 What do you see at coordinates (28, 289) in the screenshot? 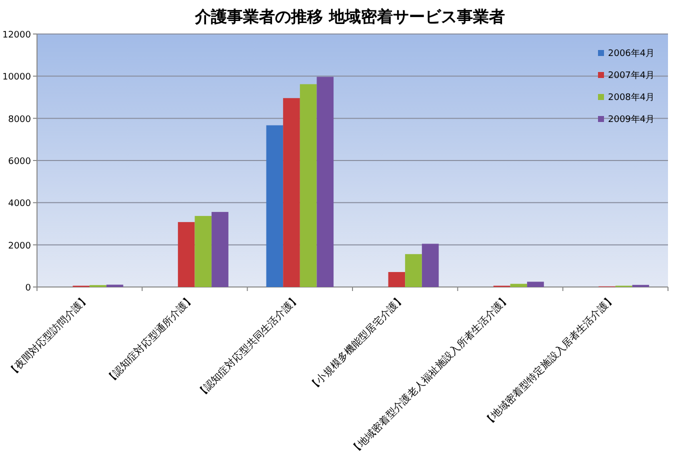
I see `y-tick-label: 0` at bounding box center [28, 289].